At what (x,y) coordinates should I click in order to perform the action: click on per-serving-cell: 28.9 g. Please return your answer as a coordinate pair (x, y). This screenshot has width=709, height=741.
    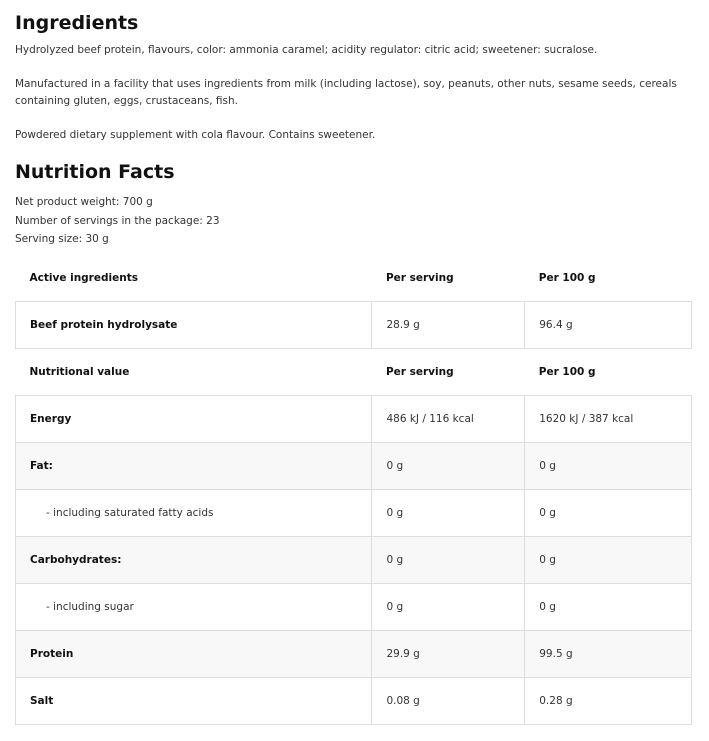
    Looking at the image, I should click on (448, 324).